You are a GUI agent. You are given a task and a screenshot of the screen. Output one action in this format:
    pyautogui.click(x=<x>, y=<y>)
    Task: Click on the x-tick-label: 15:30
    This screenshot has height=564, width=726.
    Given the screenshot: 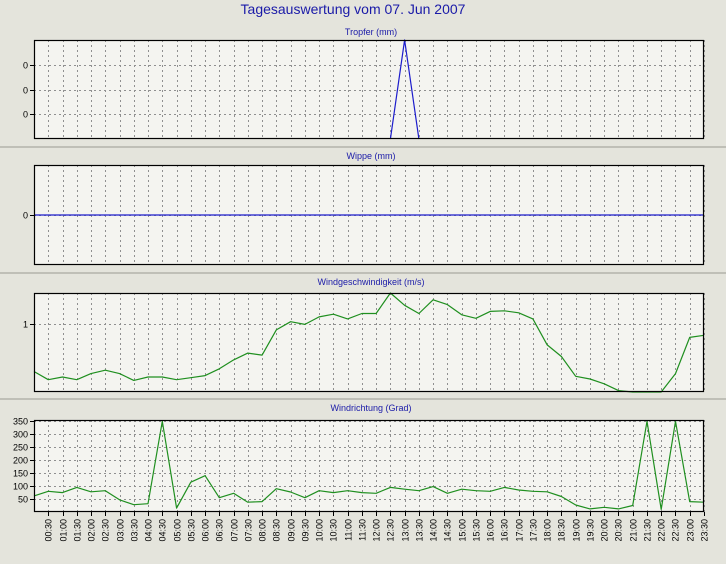 What is the action you would take?
    pyautogui.click(x=477, y=530)
    